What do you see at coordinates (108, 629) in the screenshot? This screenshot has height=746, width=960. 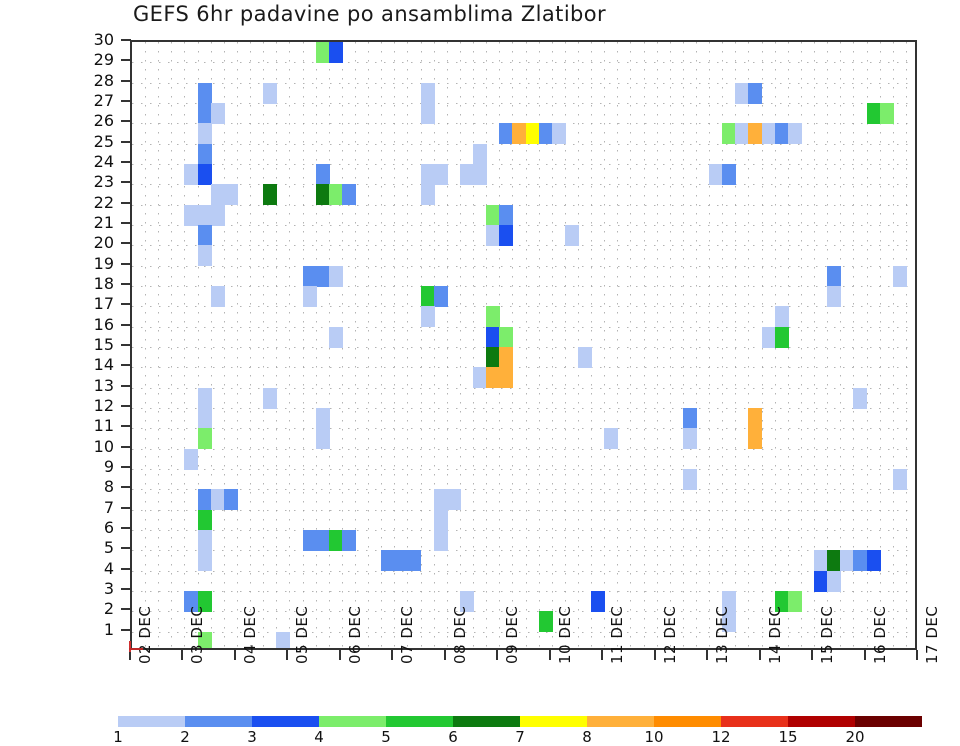 I see `y-axis-label: 1` at bounding box center [108, 629].